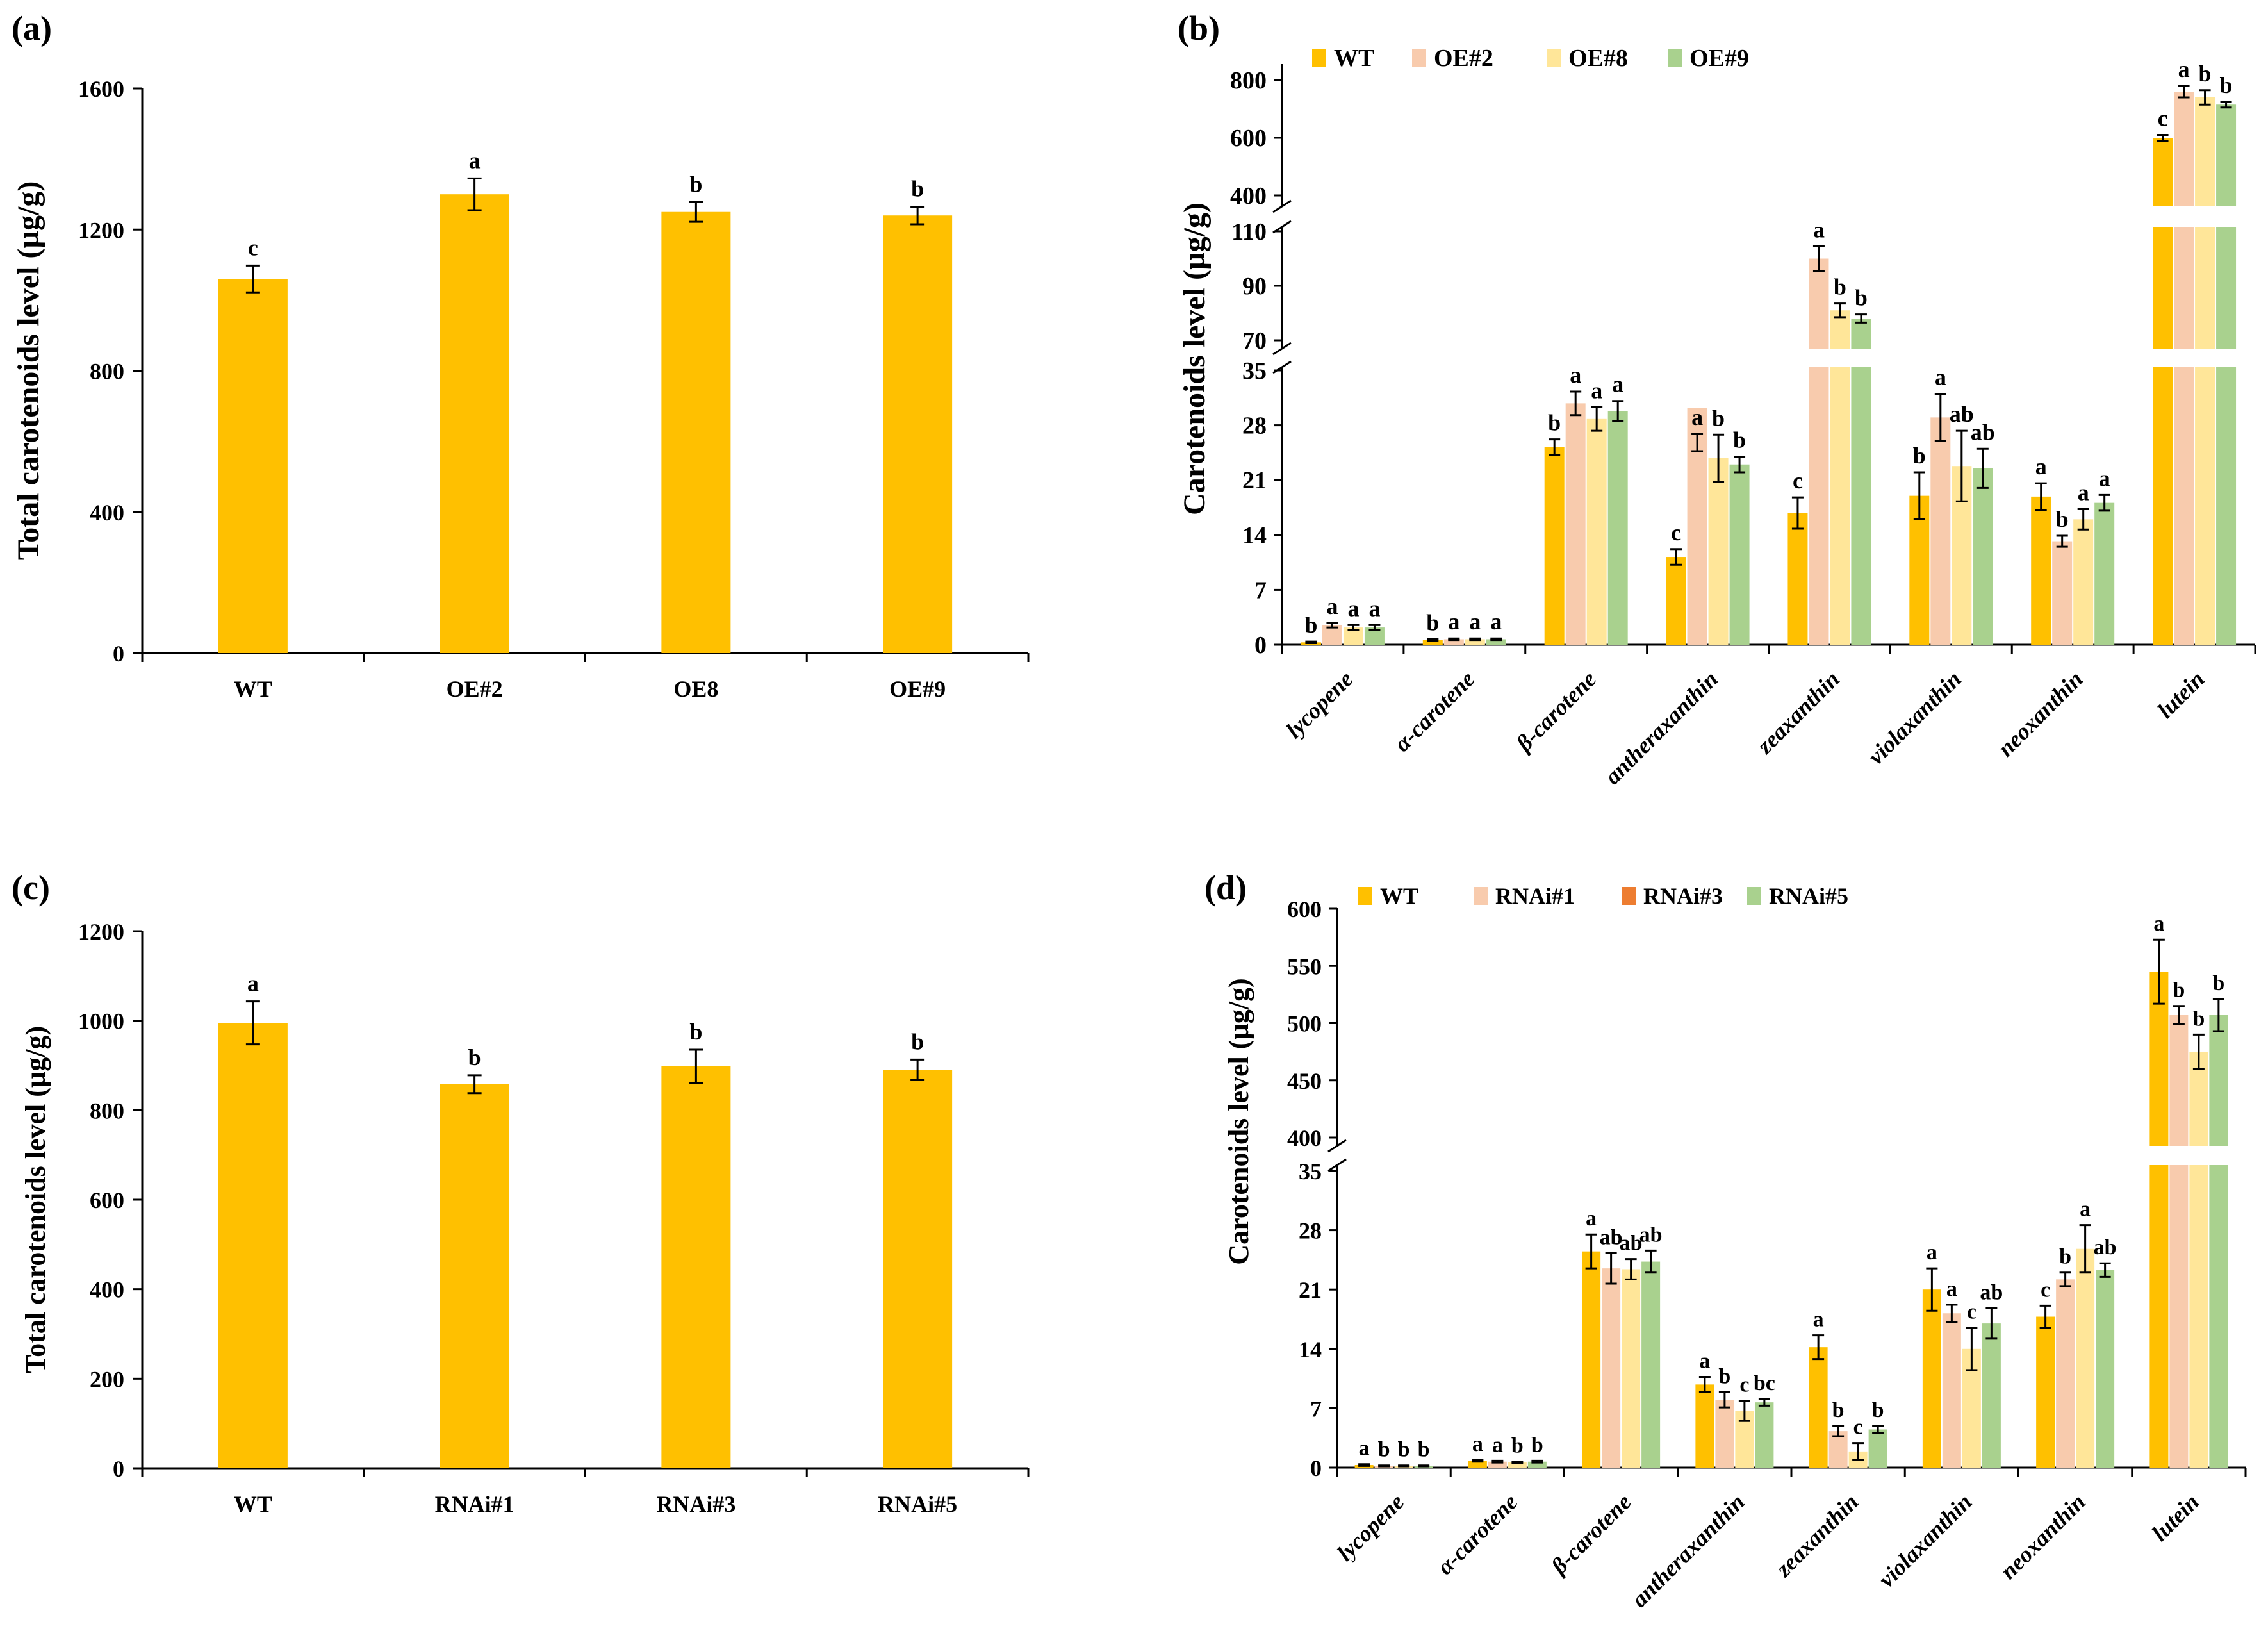  Describe the element at coordinates (2181, 694) in the screenshot. I see `x-tick-label: lutein` at that location.